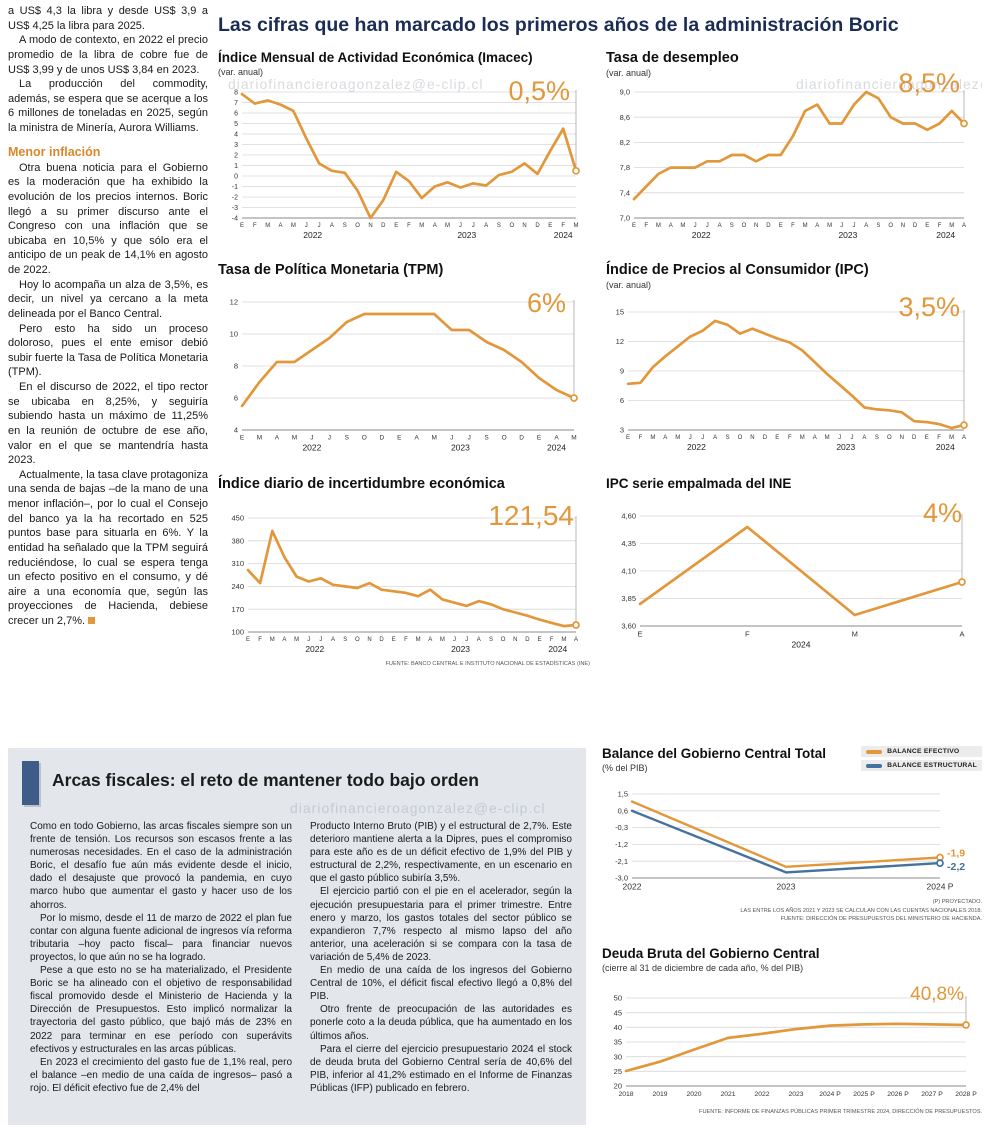 The width and height of the screenshot is (988, 1133). Describe the element at coordinates (621, 861) in the screenshot. I see `svg-text: -2,1` at that location.